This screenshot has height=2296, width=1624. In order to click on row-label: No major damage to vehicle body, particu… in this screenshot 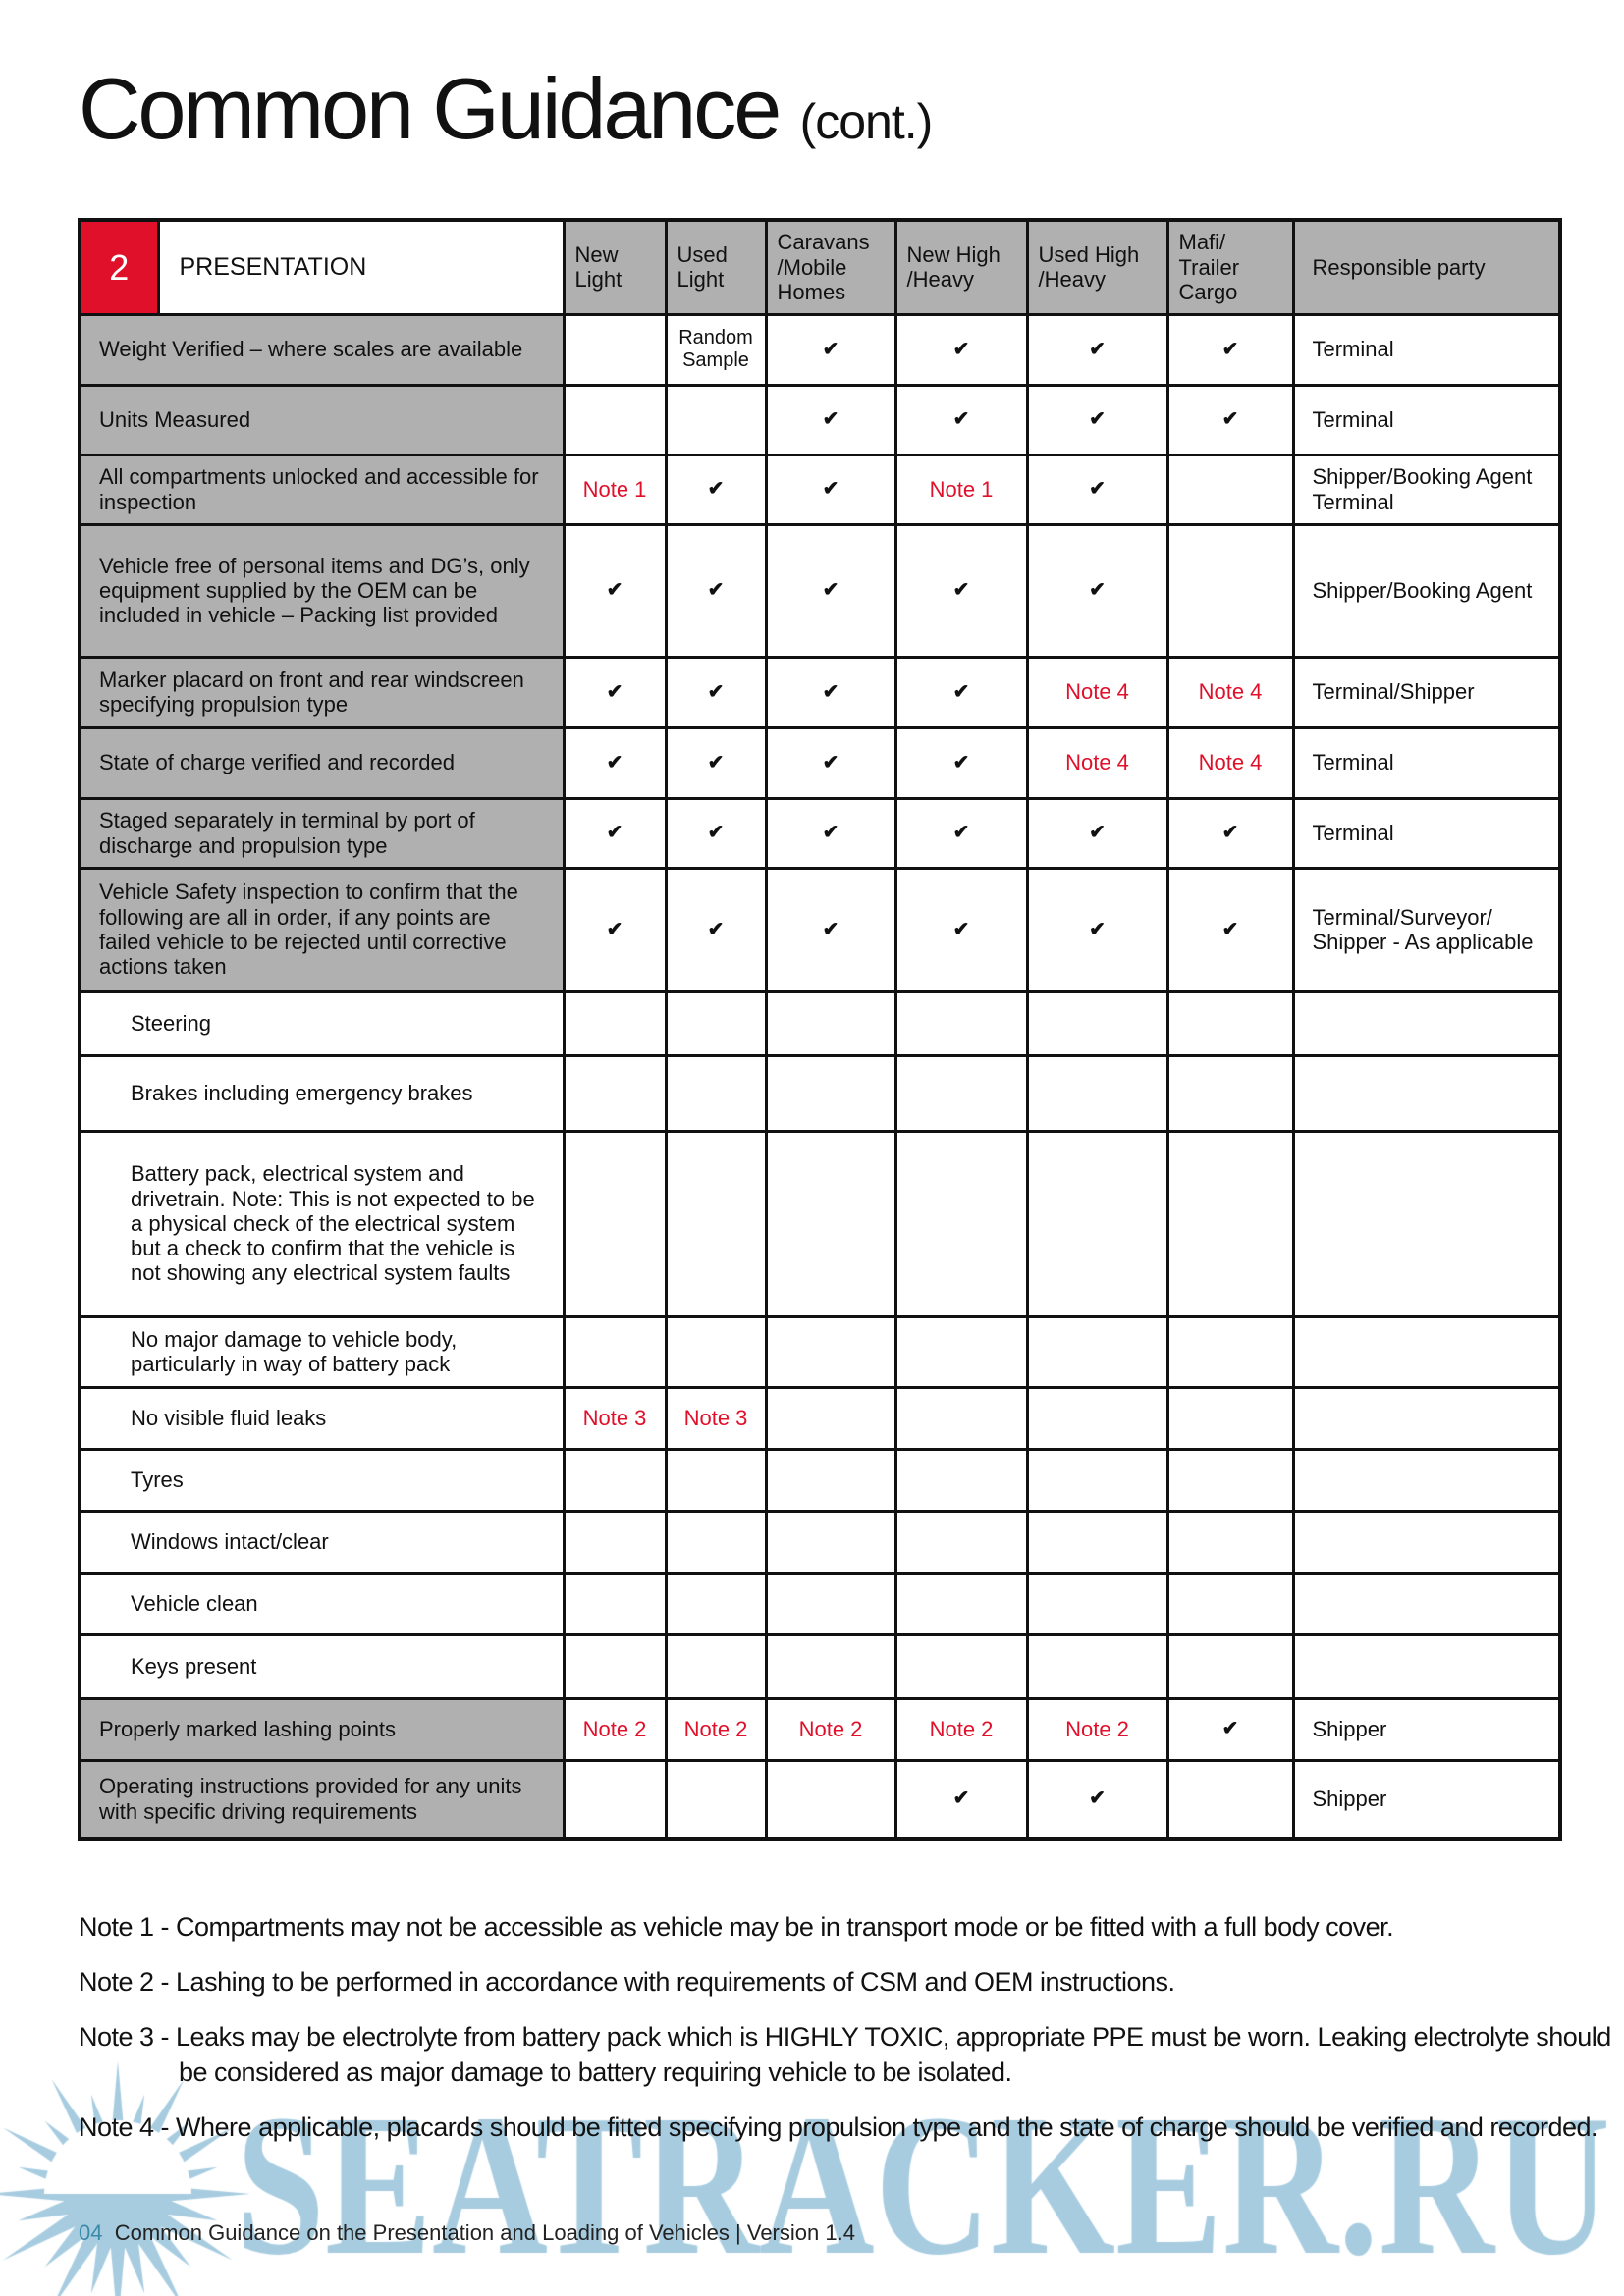, I will do `click(322, 1351)`.